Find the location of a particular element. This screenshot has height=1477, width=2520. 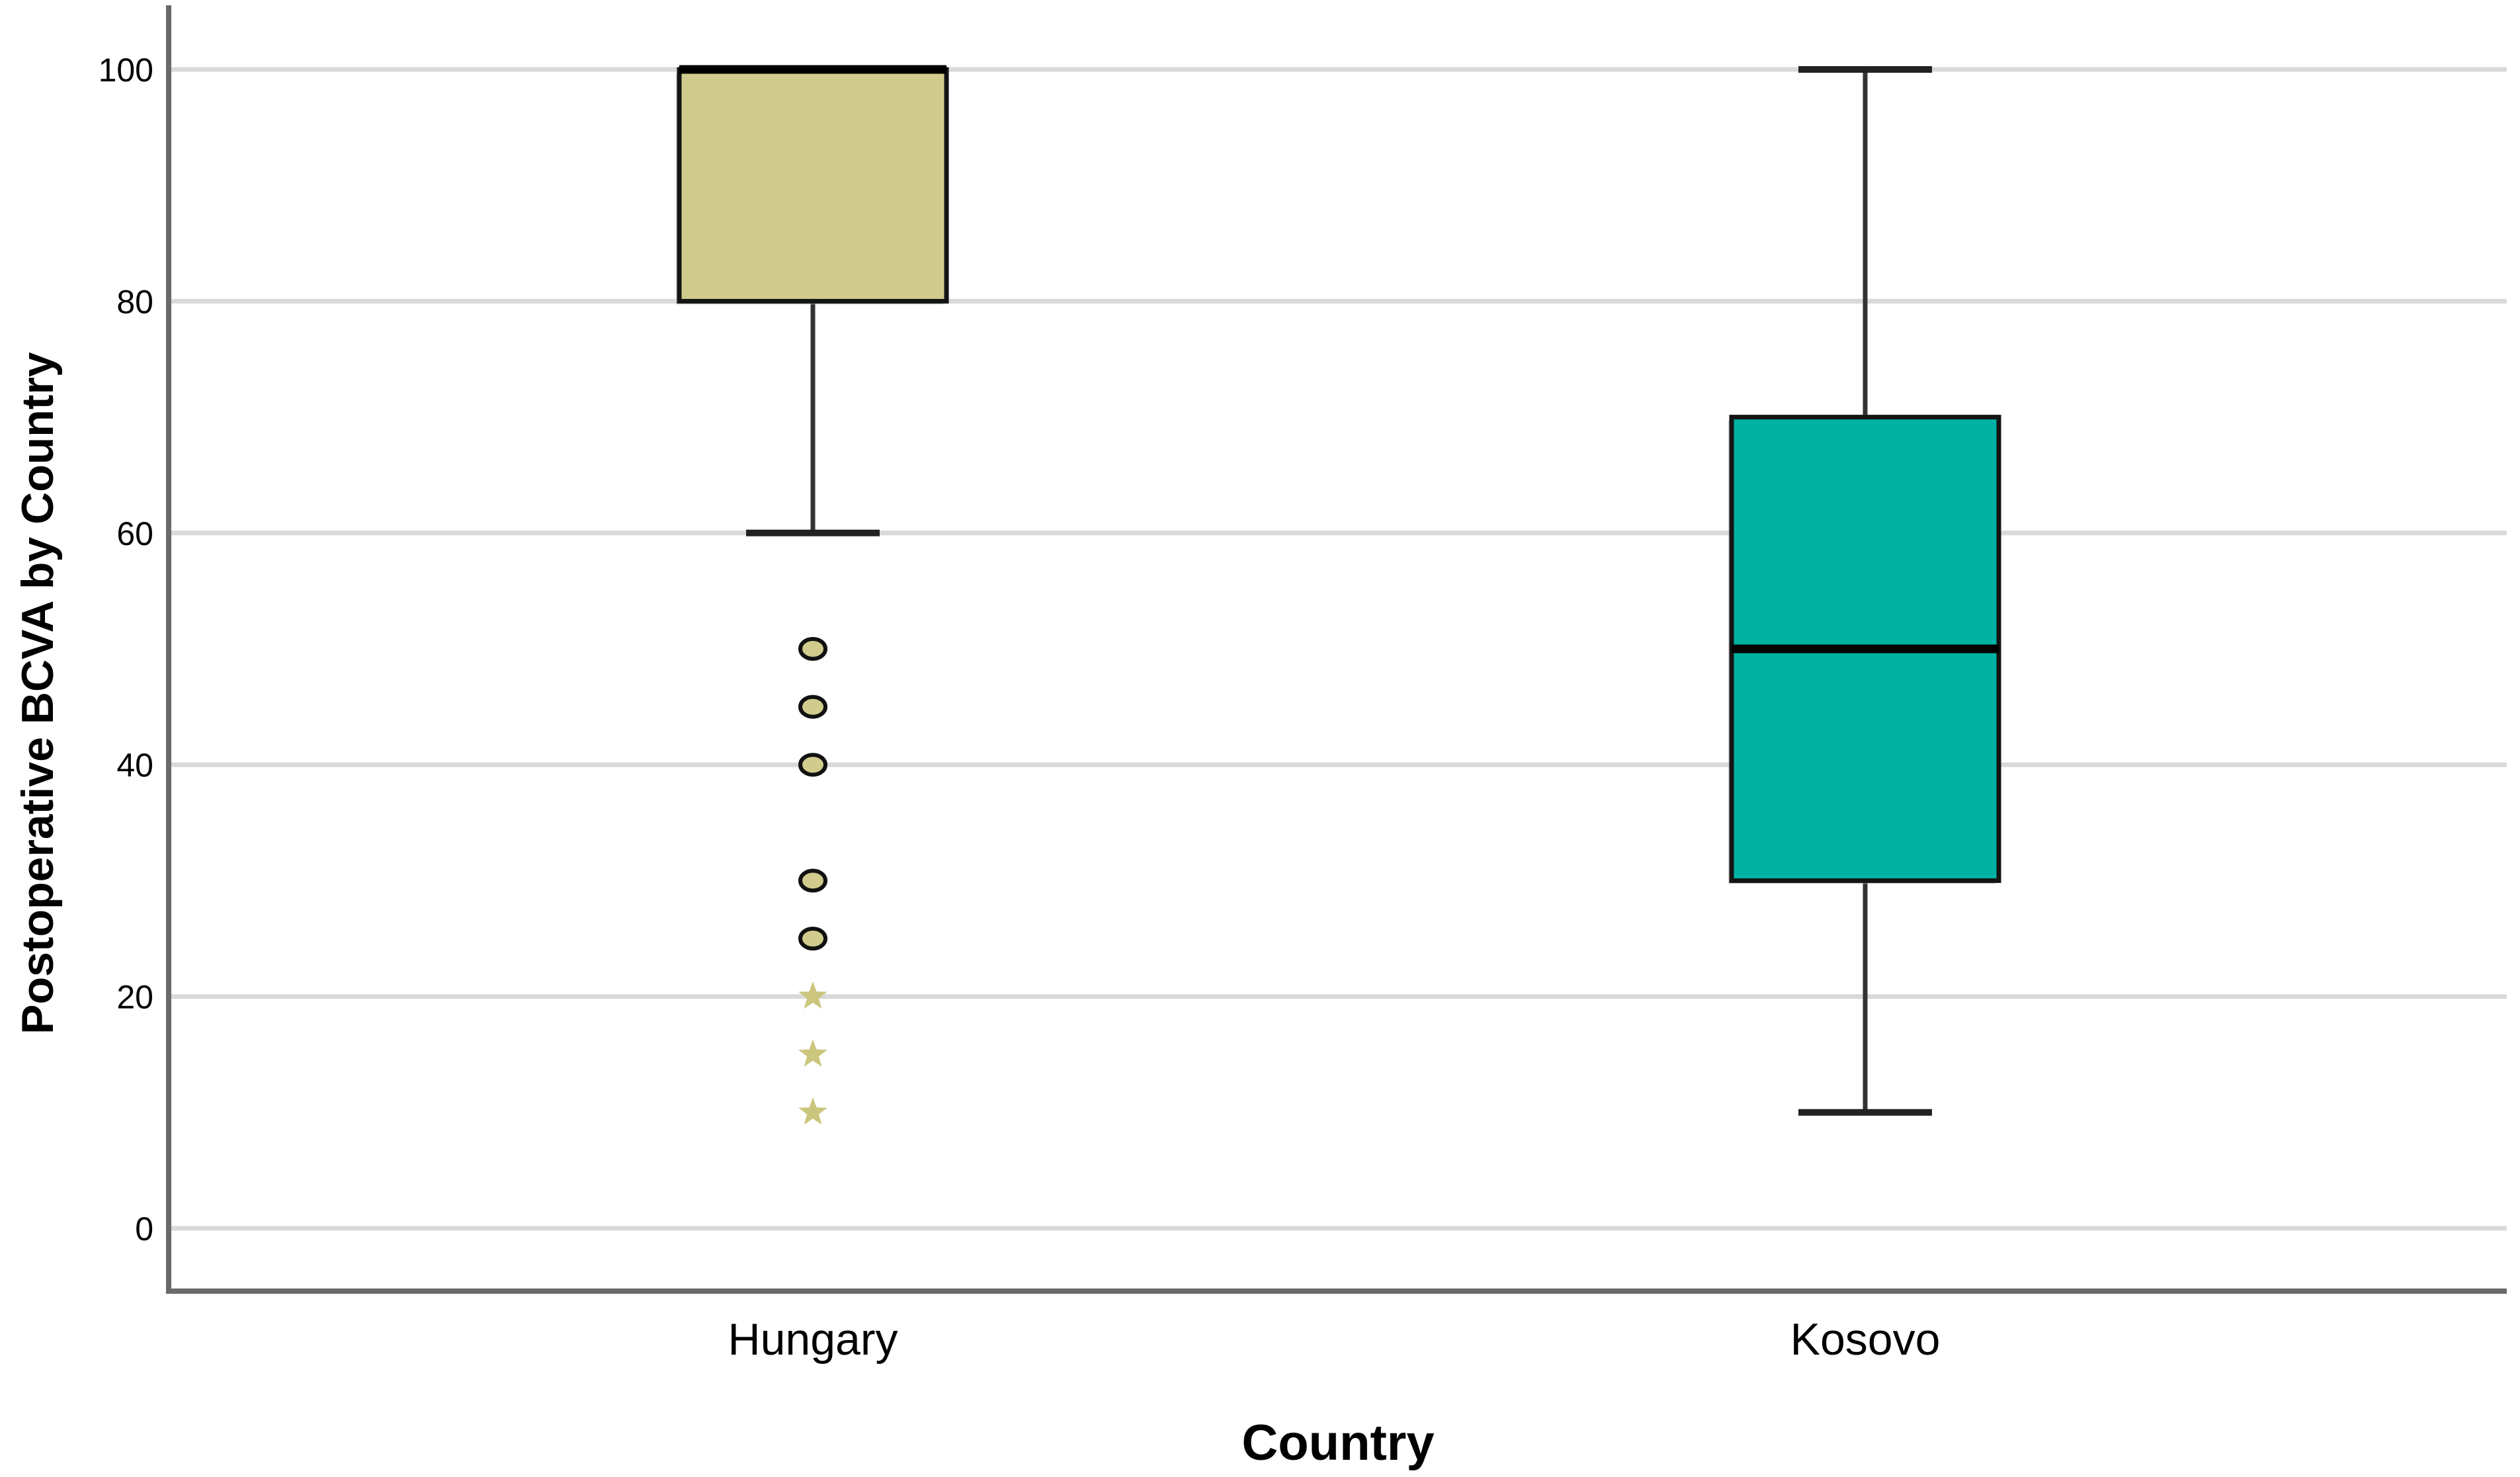

category-label-kosovo: Kosovo is located at coordinates (1865, 1339).